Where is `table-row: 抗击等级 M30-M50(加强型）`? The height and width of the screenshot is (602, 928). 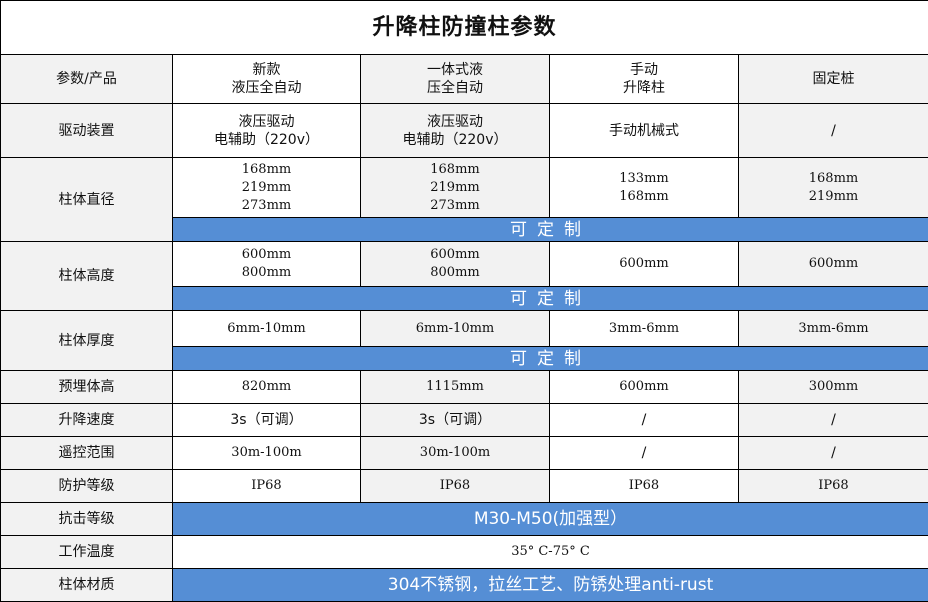
table-row: 抗击等级 M30-M50(加强型） is located at coordinates (464, 519).